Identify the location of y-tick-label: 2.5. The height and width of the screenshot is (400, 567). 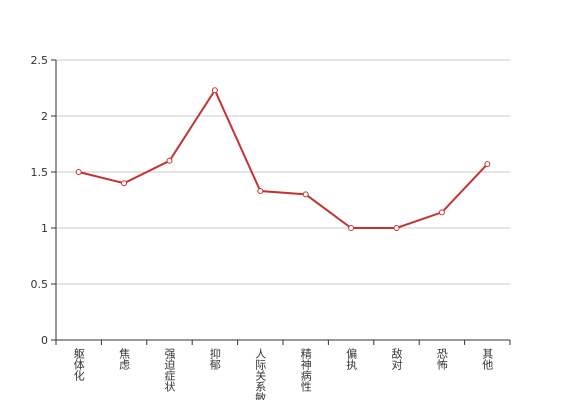
(40, 60).